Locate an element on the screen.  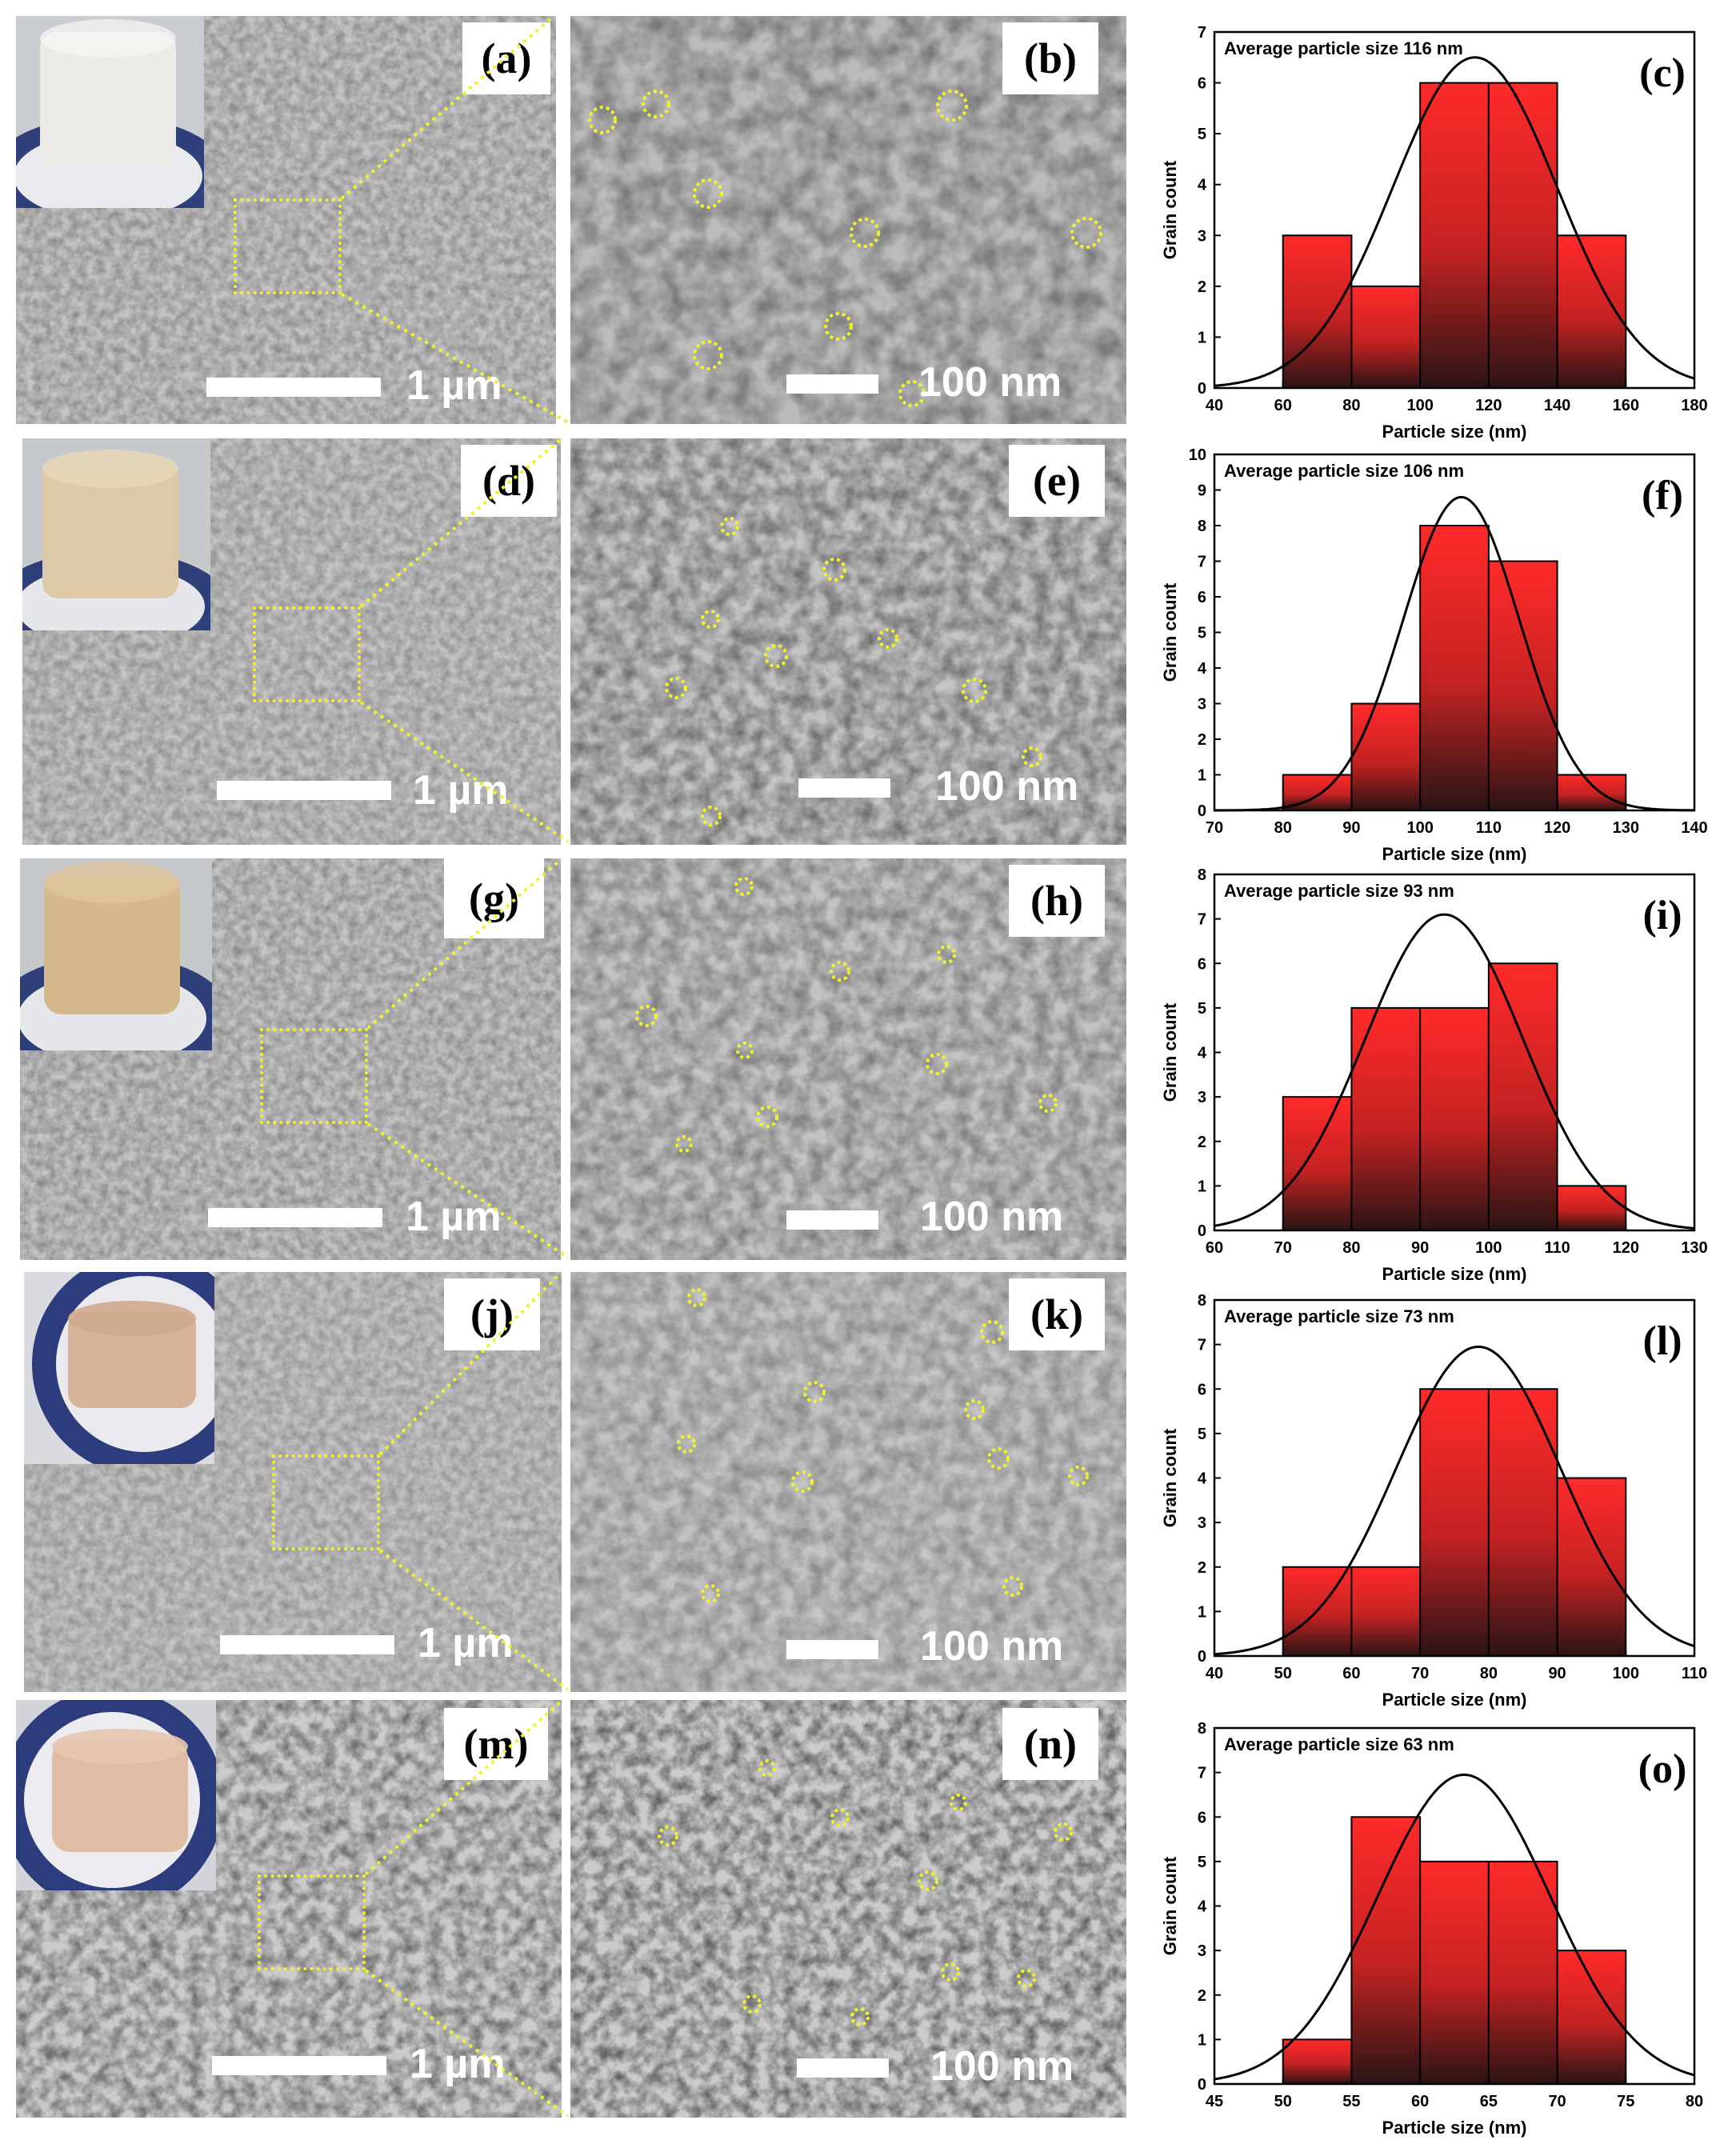
panel-label: (b) is located at coordinates (1050, 58).